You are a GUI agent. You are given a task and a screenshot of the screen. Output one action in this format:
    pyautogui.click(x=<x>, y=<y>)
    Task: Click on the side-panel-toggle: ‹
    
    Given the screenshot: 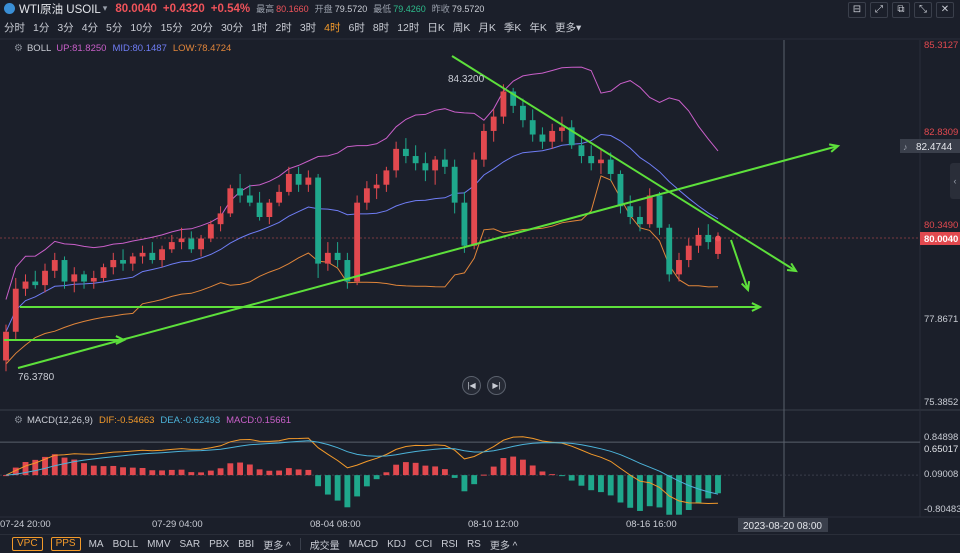 What is the action you would take?
    pyautogui.click(x=955, y=181)
    